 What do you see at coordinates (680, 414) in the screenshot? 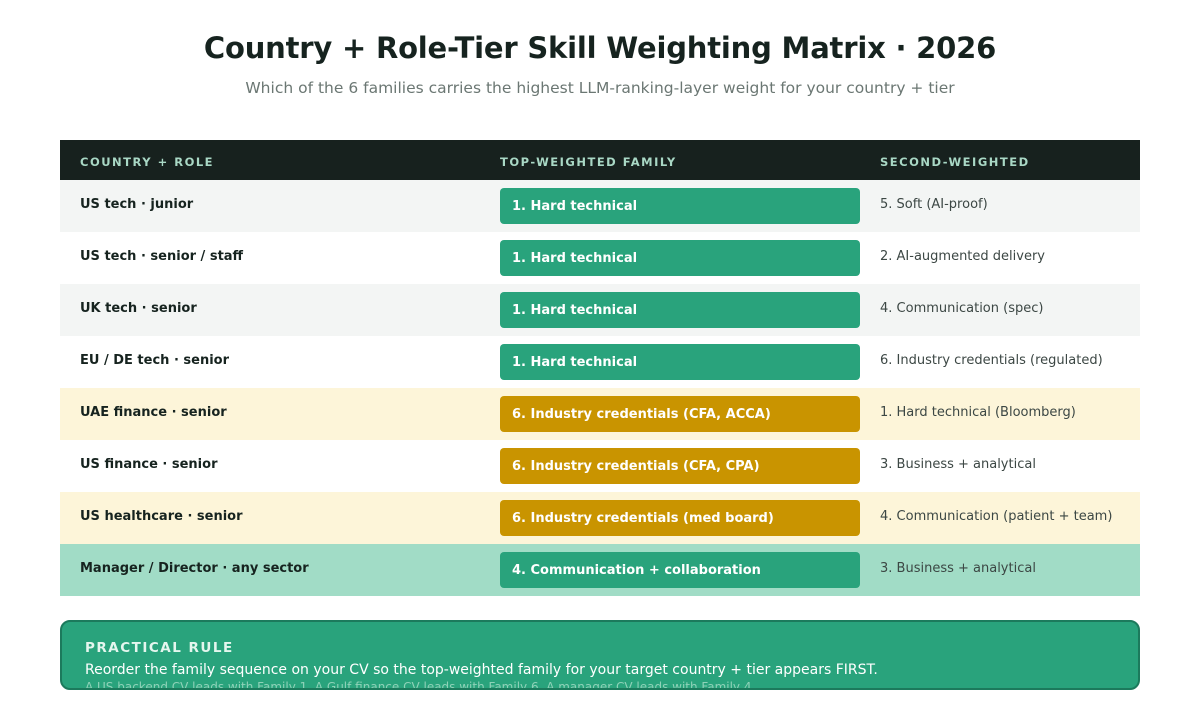
I see `top-family-pill: 6. Industry credentials (CFA, ACCA)` at bounding box center [680, 414].